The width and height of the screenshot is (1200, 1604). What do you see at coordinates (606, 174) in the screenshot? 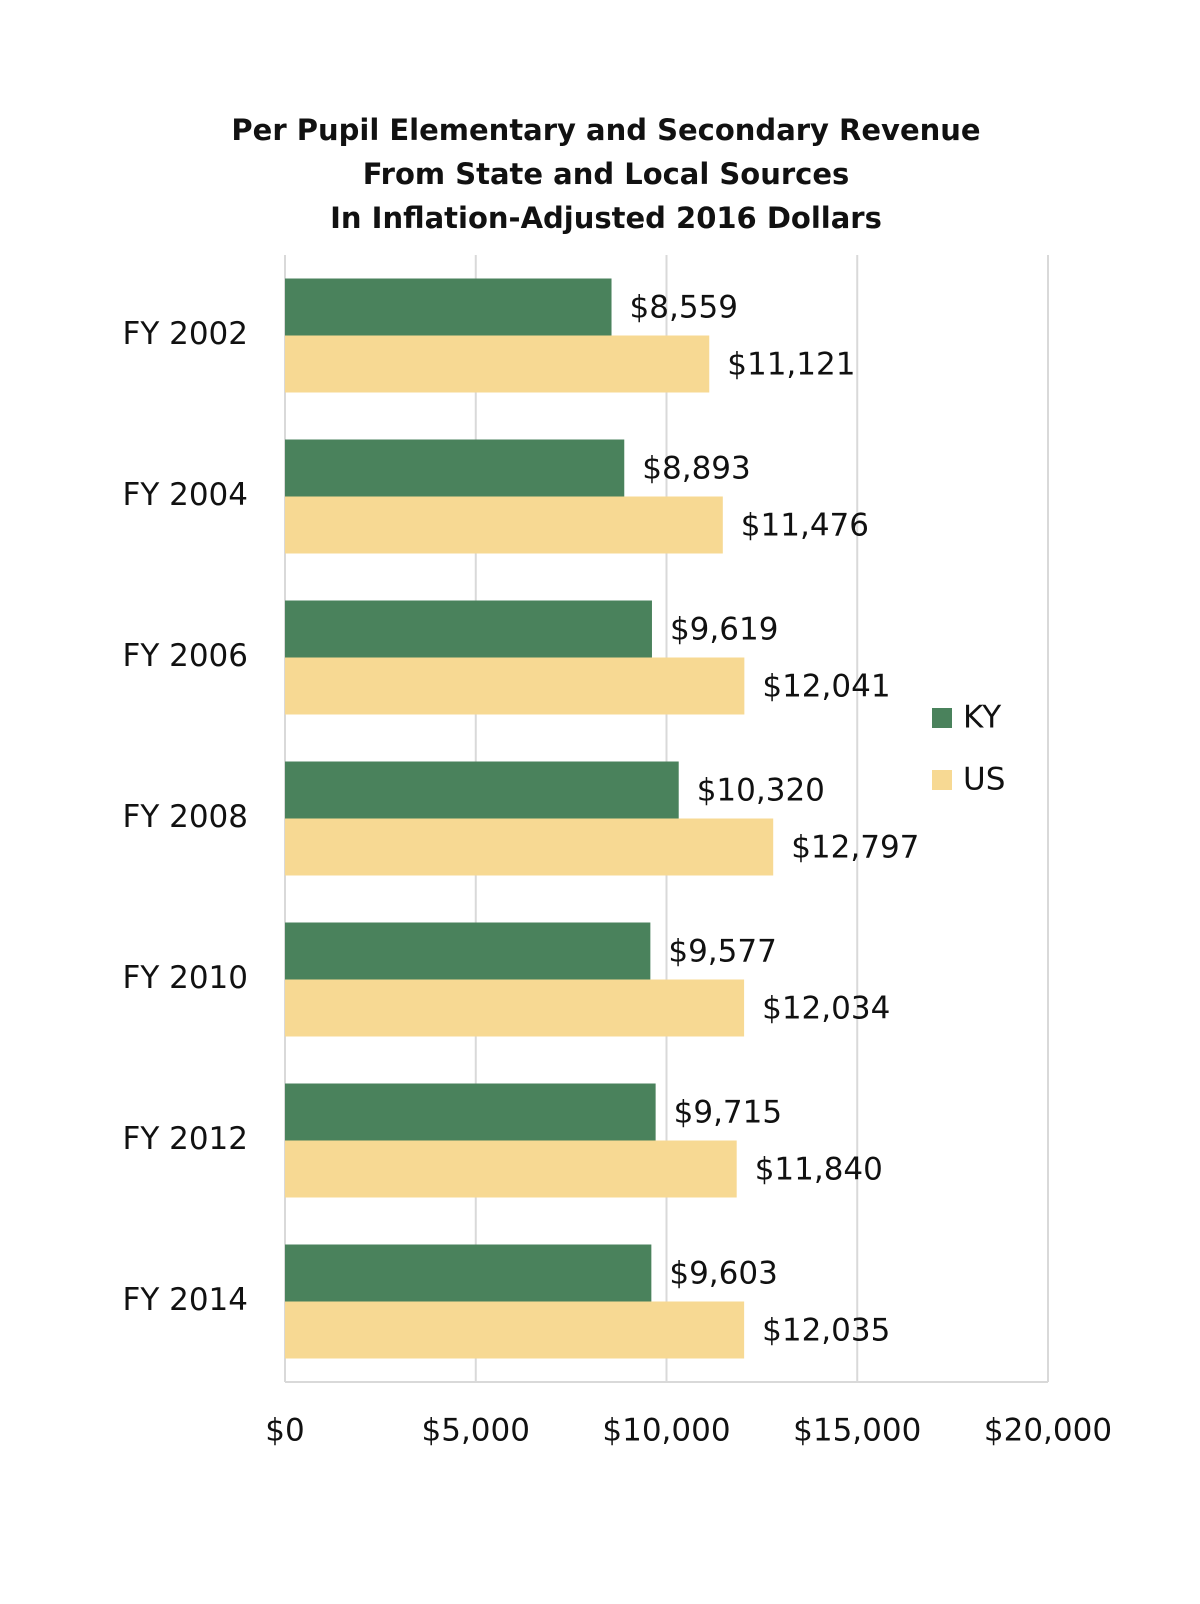
I see `chart-title: From State and Local Sources` at bounding box center [606, 174].